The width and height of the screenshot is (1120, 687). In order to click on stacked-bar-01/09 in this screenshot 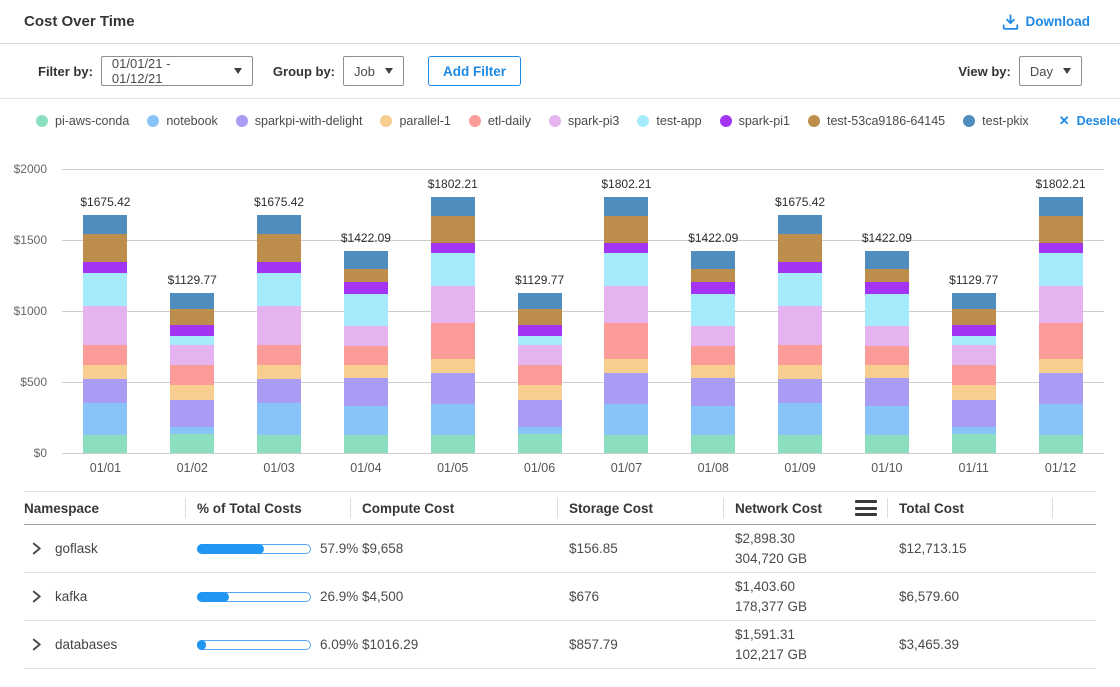, I will do `click(800, 334)`.